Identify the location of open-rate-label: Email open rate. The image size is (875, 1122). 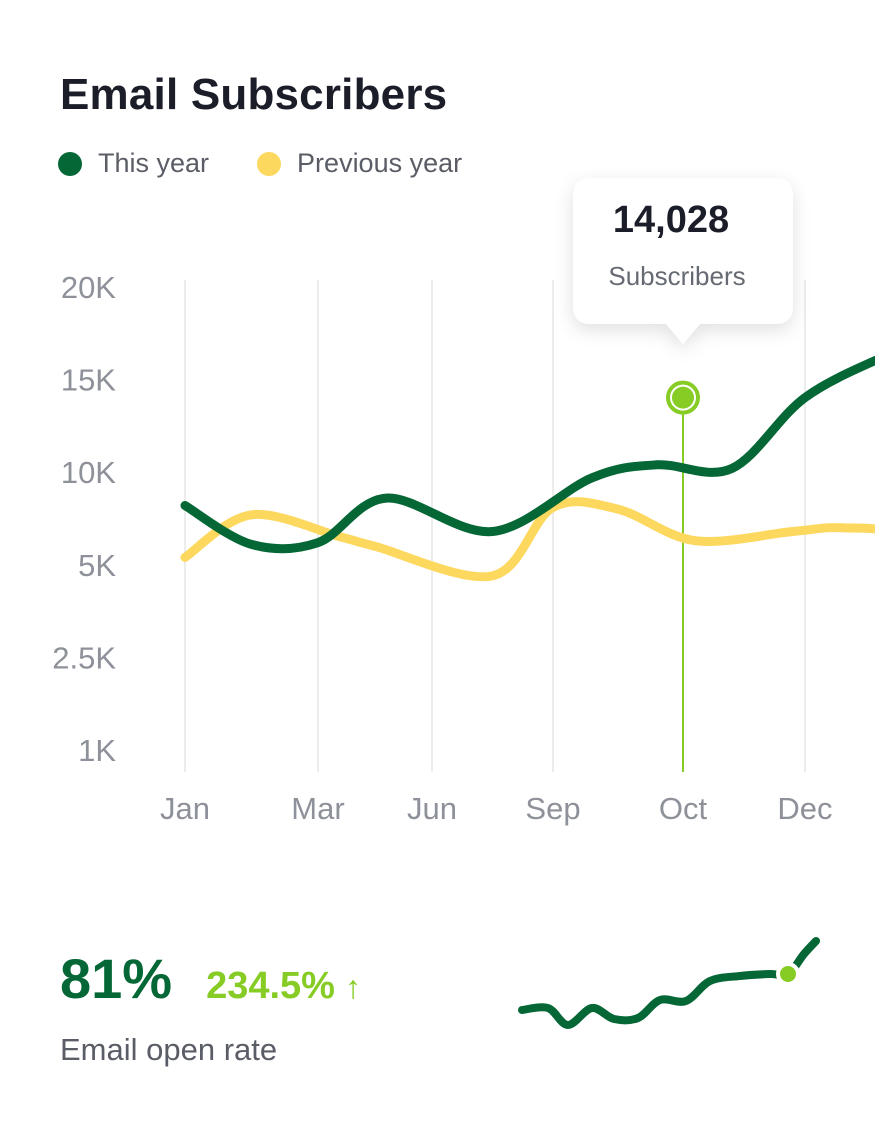
(169, 1049).